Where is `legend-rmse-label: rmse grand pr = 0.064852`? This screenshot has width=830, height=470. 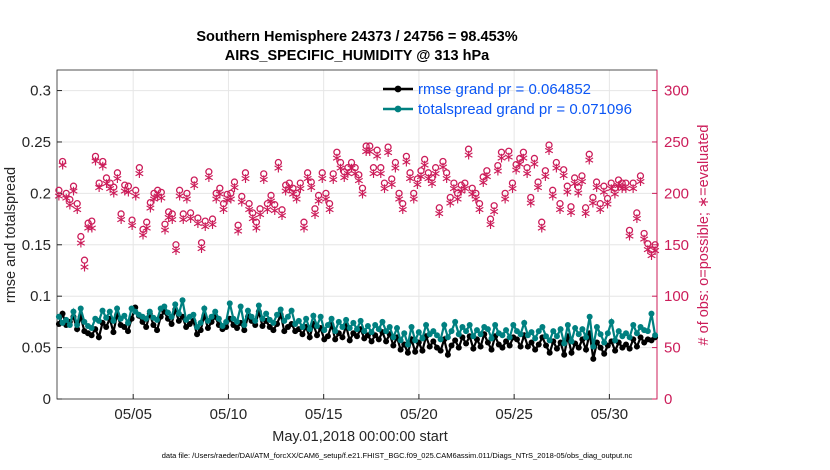
legend-rmse-label: rmse grand pr = 0.064852 is located at coordinates (504, 89).